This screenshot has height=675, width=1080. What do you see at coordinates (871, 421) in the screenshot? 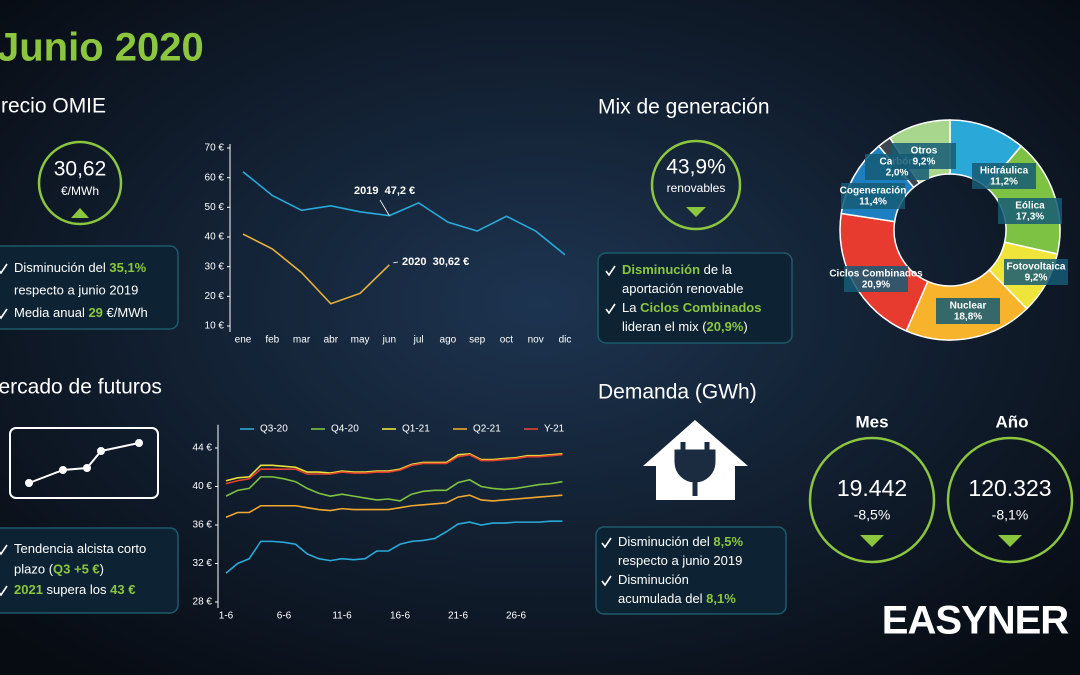
I see `kpi-label: Mes` at bounding box center [871, 421].